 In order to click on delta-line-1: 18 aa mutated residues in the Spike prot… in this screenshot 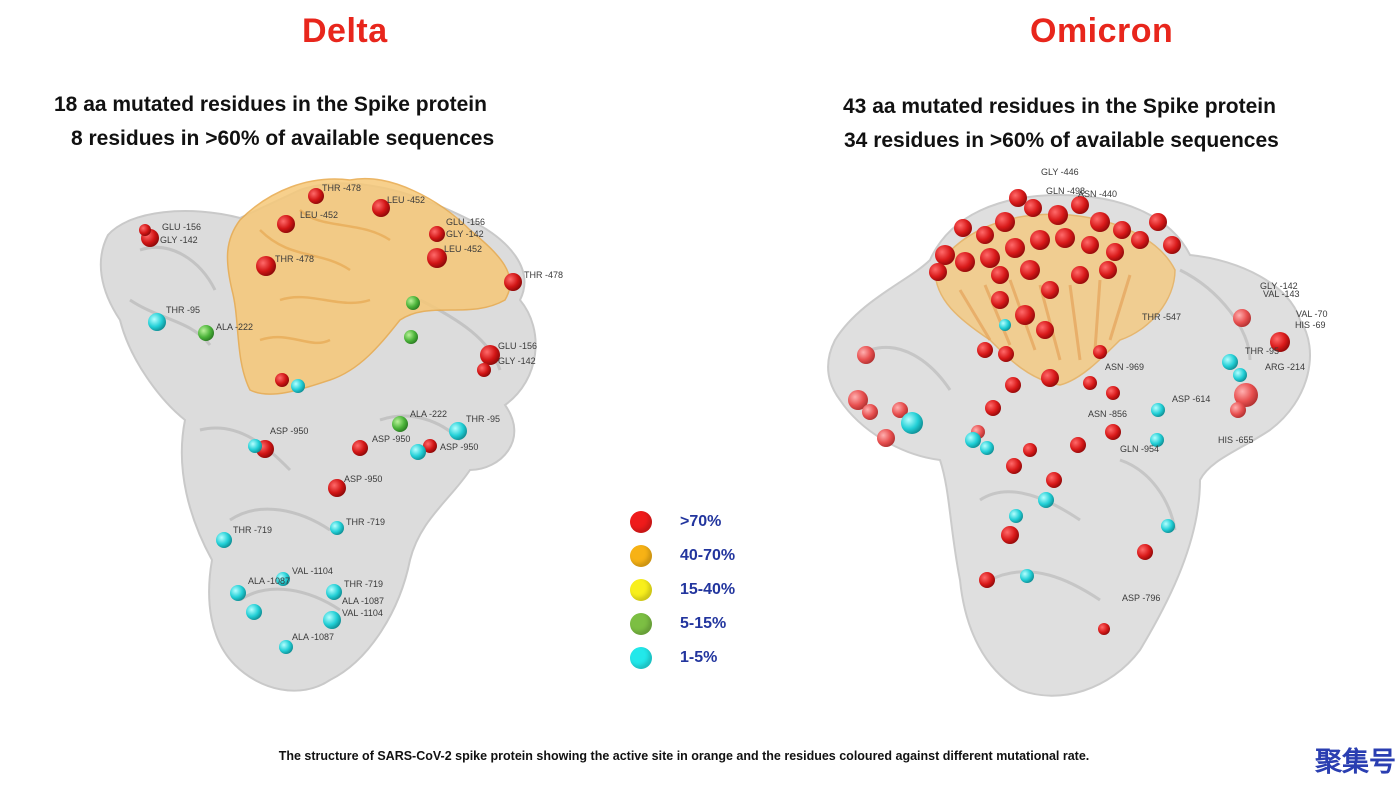, I will do `click(270, 104)`.